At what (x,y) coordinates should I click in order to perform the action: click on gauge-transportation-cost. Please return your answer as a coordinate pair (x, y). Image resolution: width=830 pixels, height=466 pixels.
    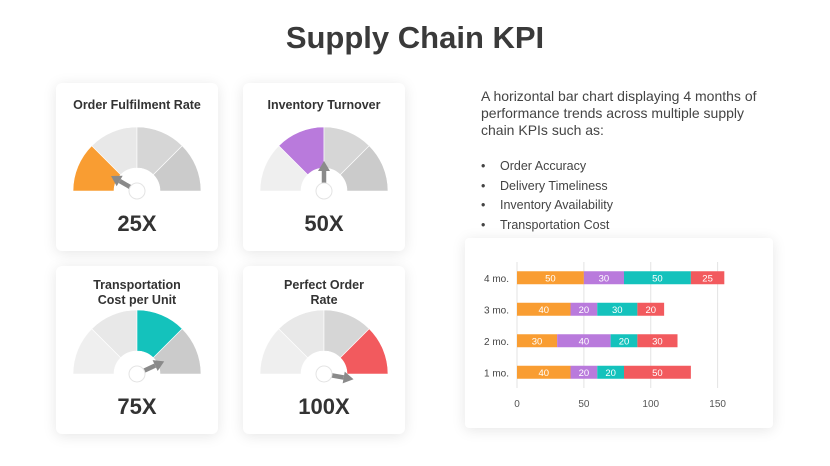
    Looking at the image, I should click on (137, 346).